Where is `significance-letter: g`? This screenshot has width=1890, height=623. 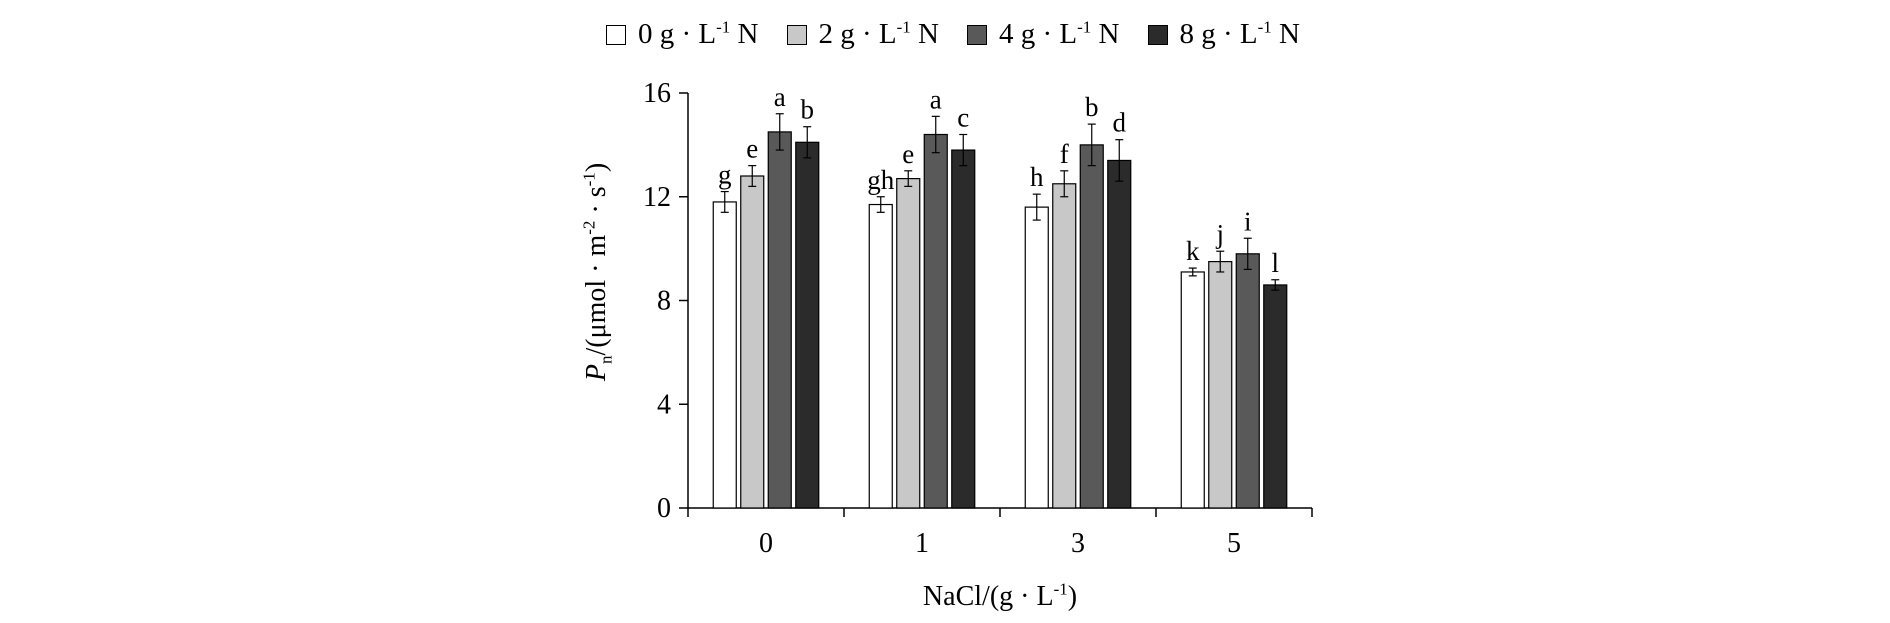
significance-letter: g is located at coordinates (725, 175).